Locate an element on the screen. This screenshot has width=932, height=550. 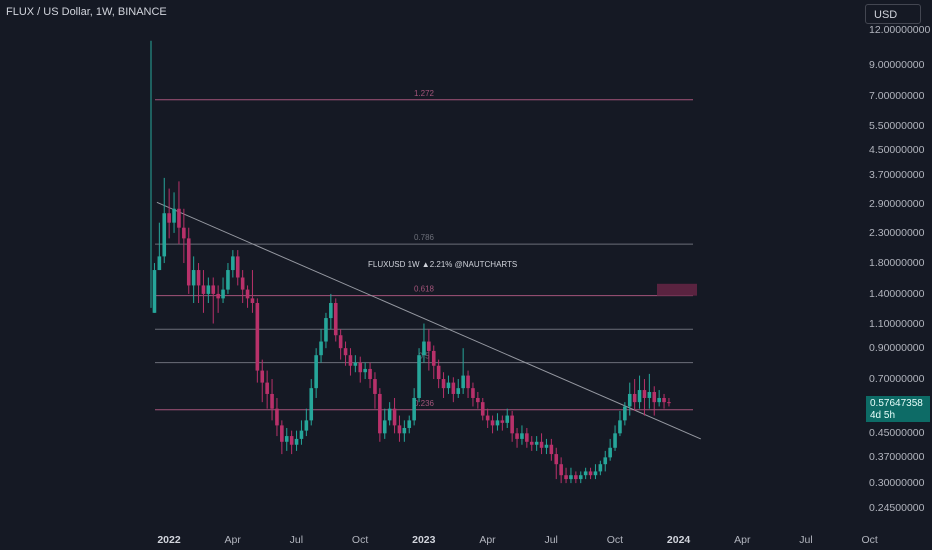
price-tick-label: 5.50000000 is located at coordinates (897, 125).